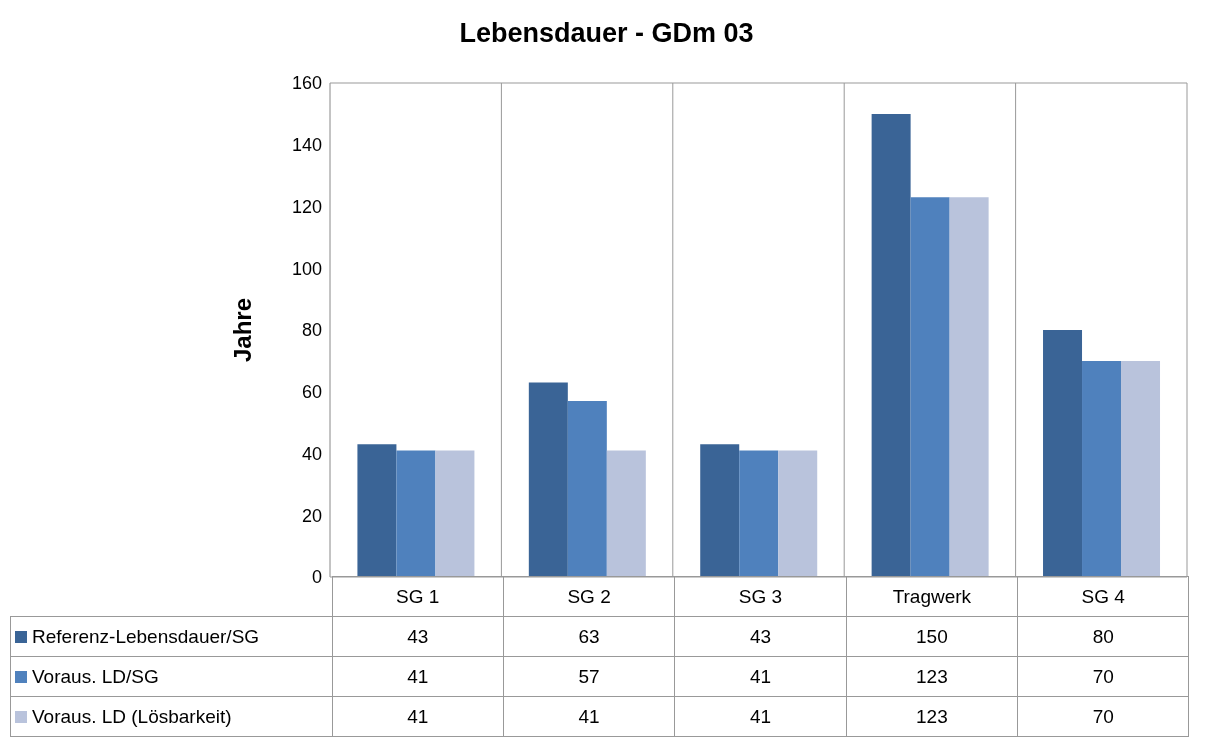  What do you see at coordinates (311, 453) in the screenshot?
I see `y-tick-label: 40` at bounding box center [311, 453].